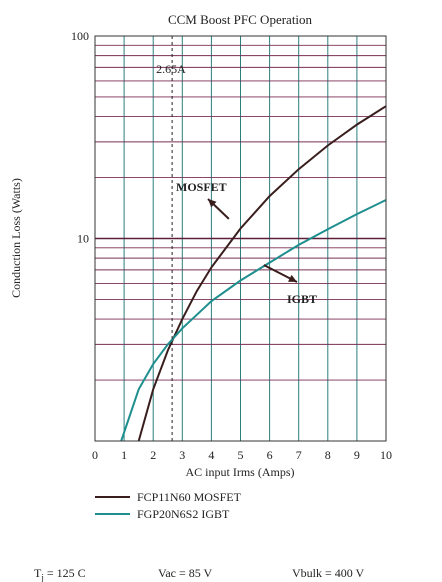 Image resolution: width=442 pixels, height=582 pixels. I want to click on x-tick-label: 5, so click(241, 455).